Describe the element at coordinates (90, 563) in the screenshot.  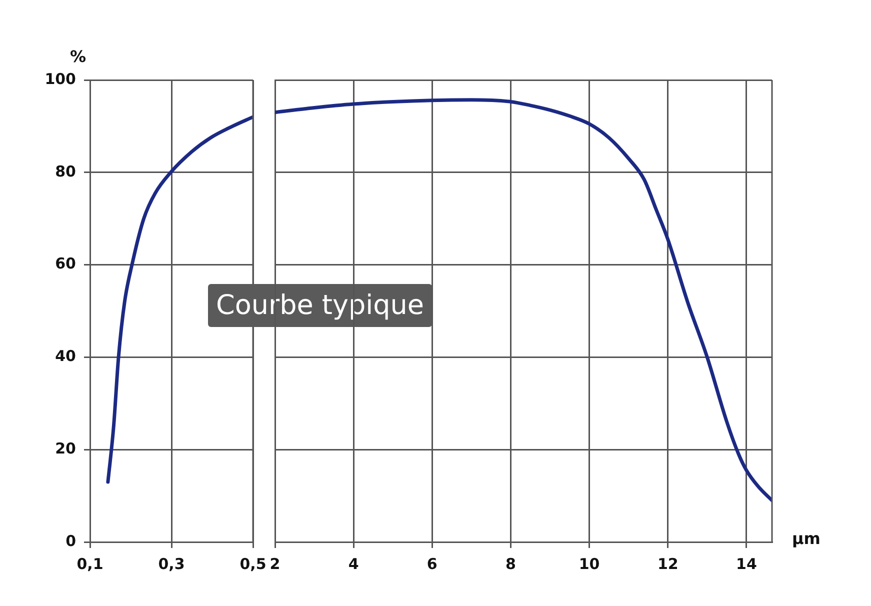
I see `x-tick-label: 0,1` at that location.